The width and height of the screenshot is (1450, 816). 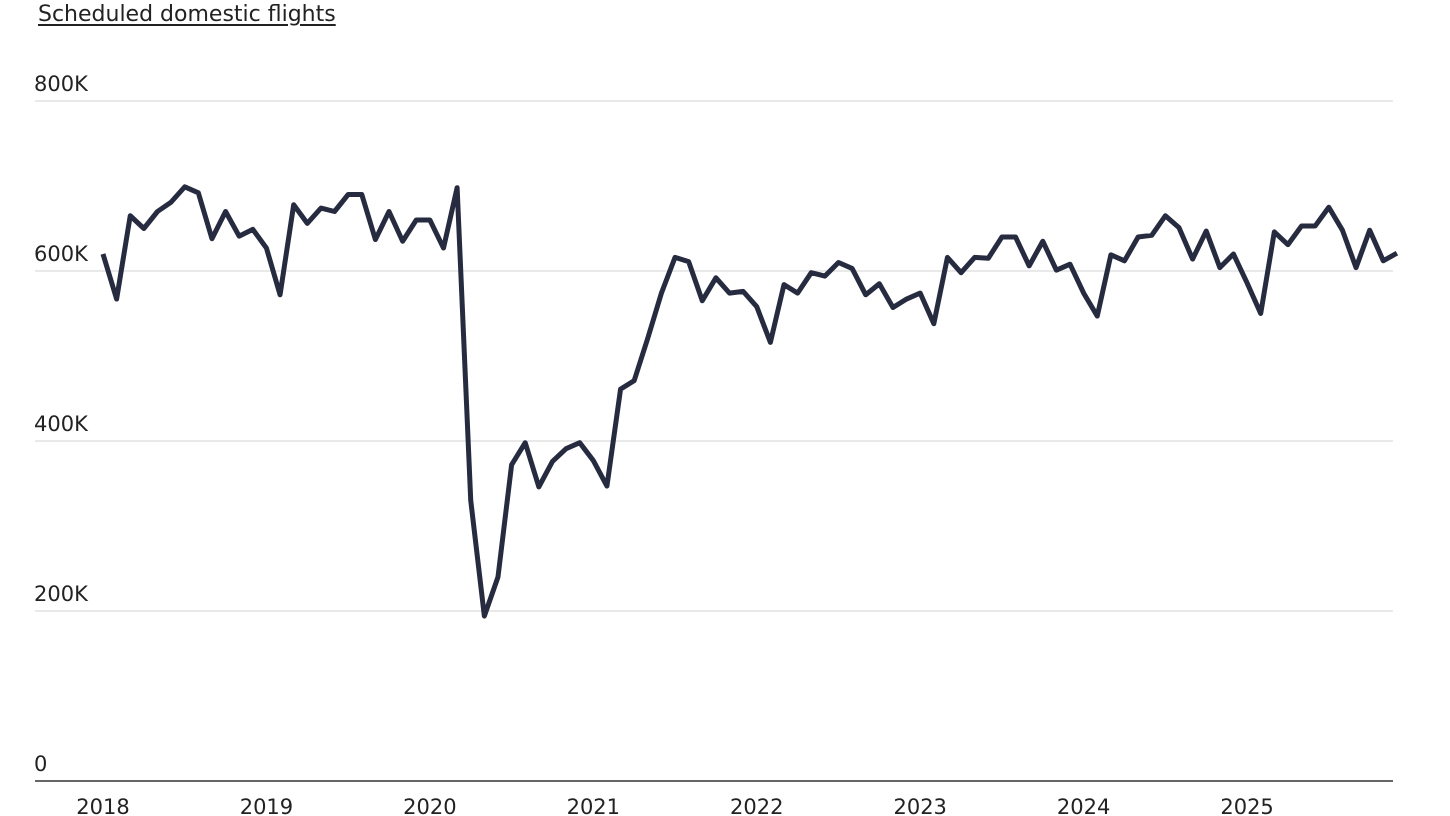 I want to click on y-tick-label: 800K, so click(x=61, y=84).